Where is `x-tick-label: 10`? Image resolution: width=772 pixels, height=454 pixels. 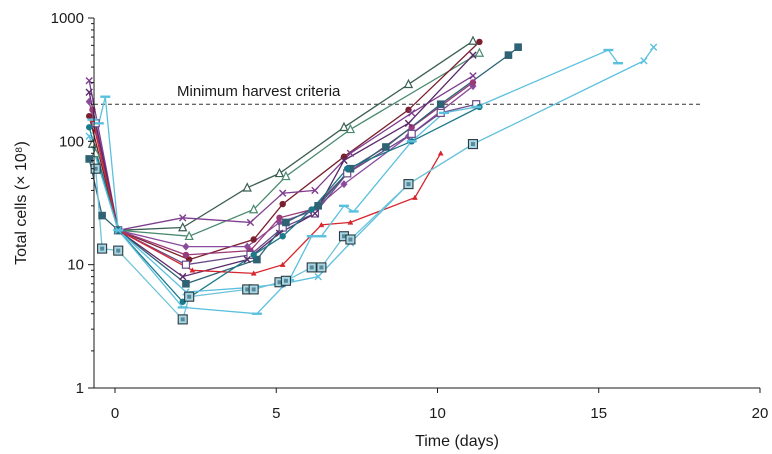 x-tick-label: 10 is located at coordinates (437, 413).